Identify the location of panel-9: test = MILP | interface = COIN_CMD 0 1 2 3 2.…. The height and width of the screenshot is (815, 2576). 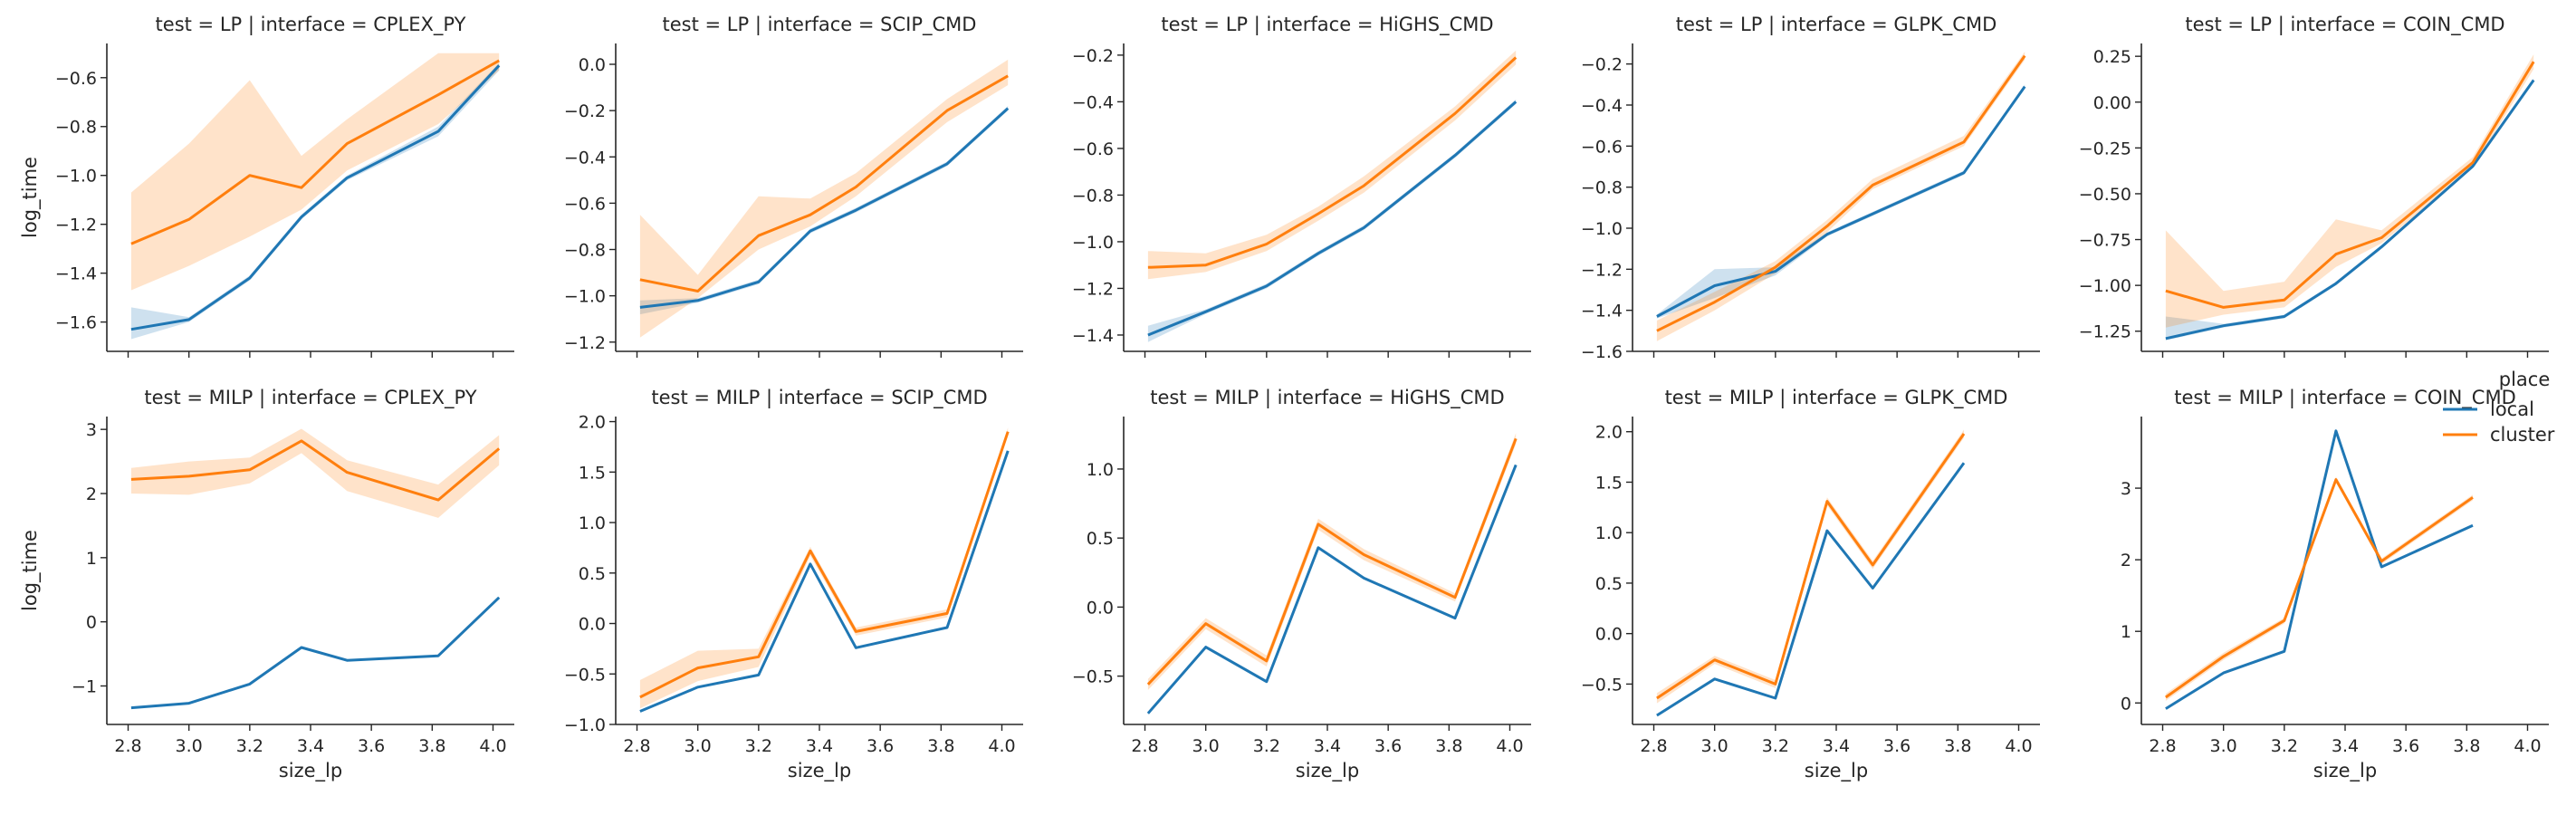
(2335, 584).